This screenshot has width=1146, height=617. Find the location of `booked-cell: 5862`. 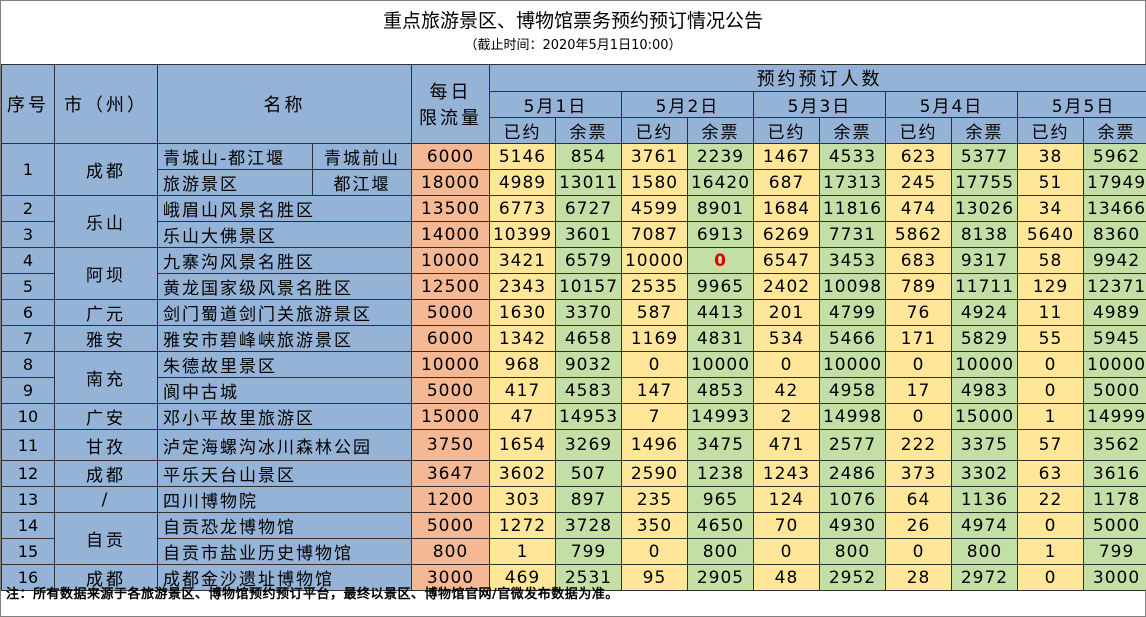

booked-cell: 5862 is located at coordinates (918, 234).